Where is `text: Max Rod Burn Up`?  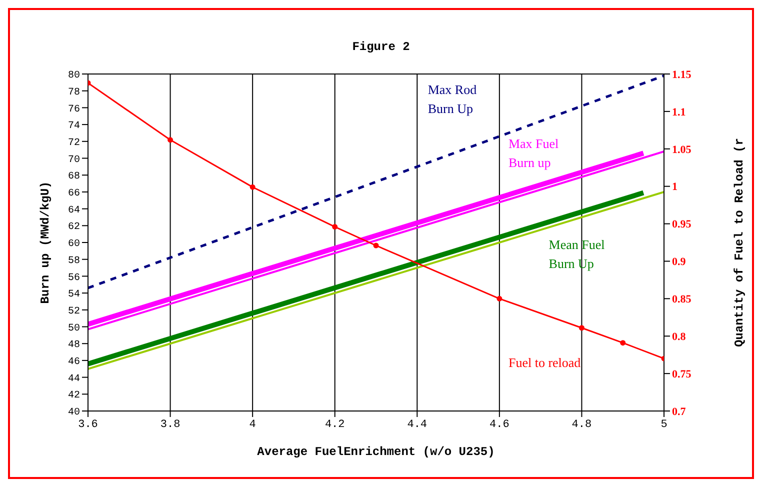 text: Max Rod Burn Up is located at coordinates (453, 99).